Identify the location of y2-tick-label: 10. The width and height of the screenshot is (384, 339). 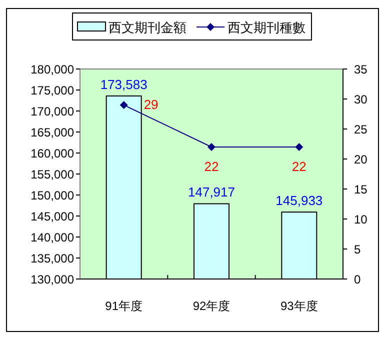
(361, 219).